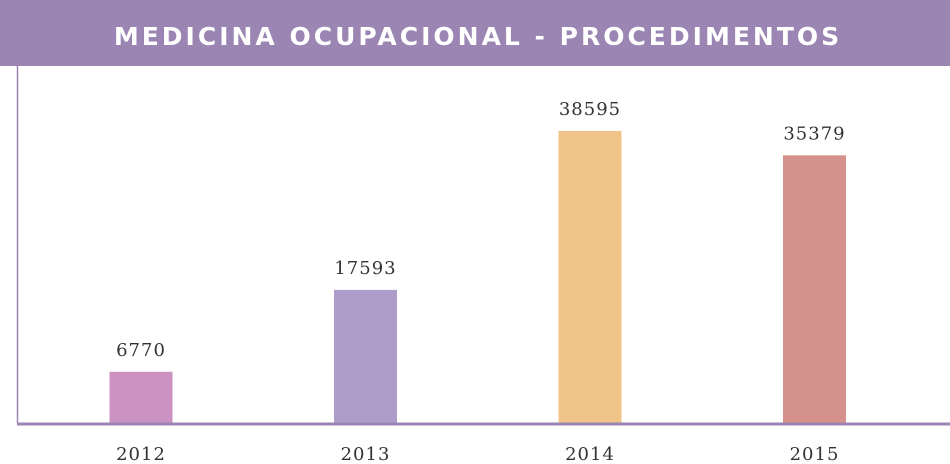  I want to click on value-label: 17593, so click(365, 268).